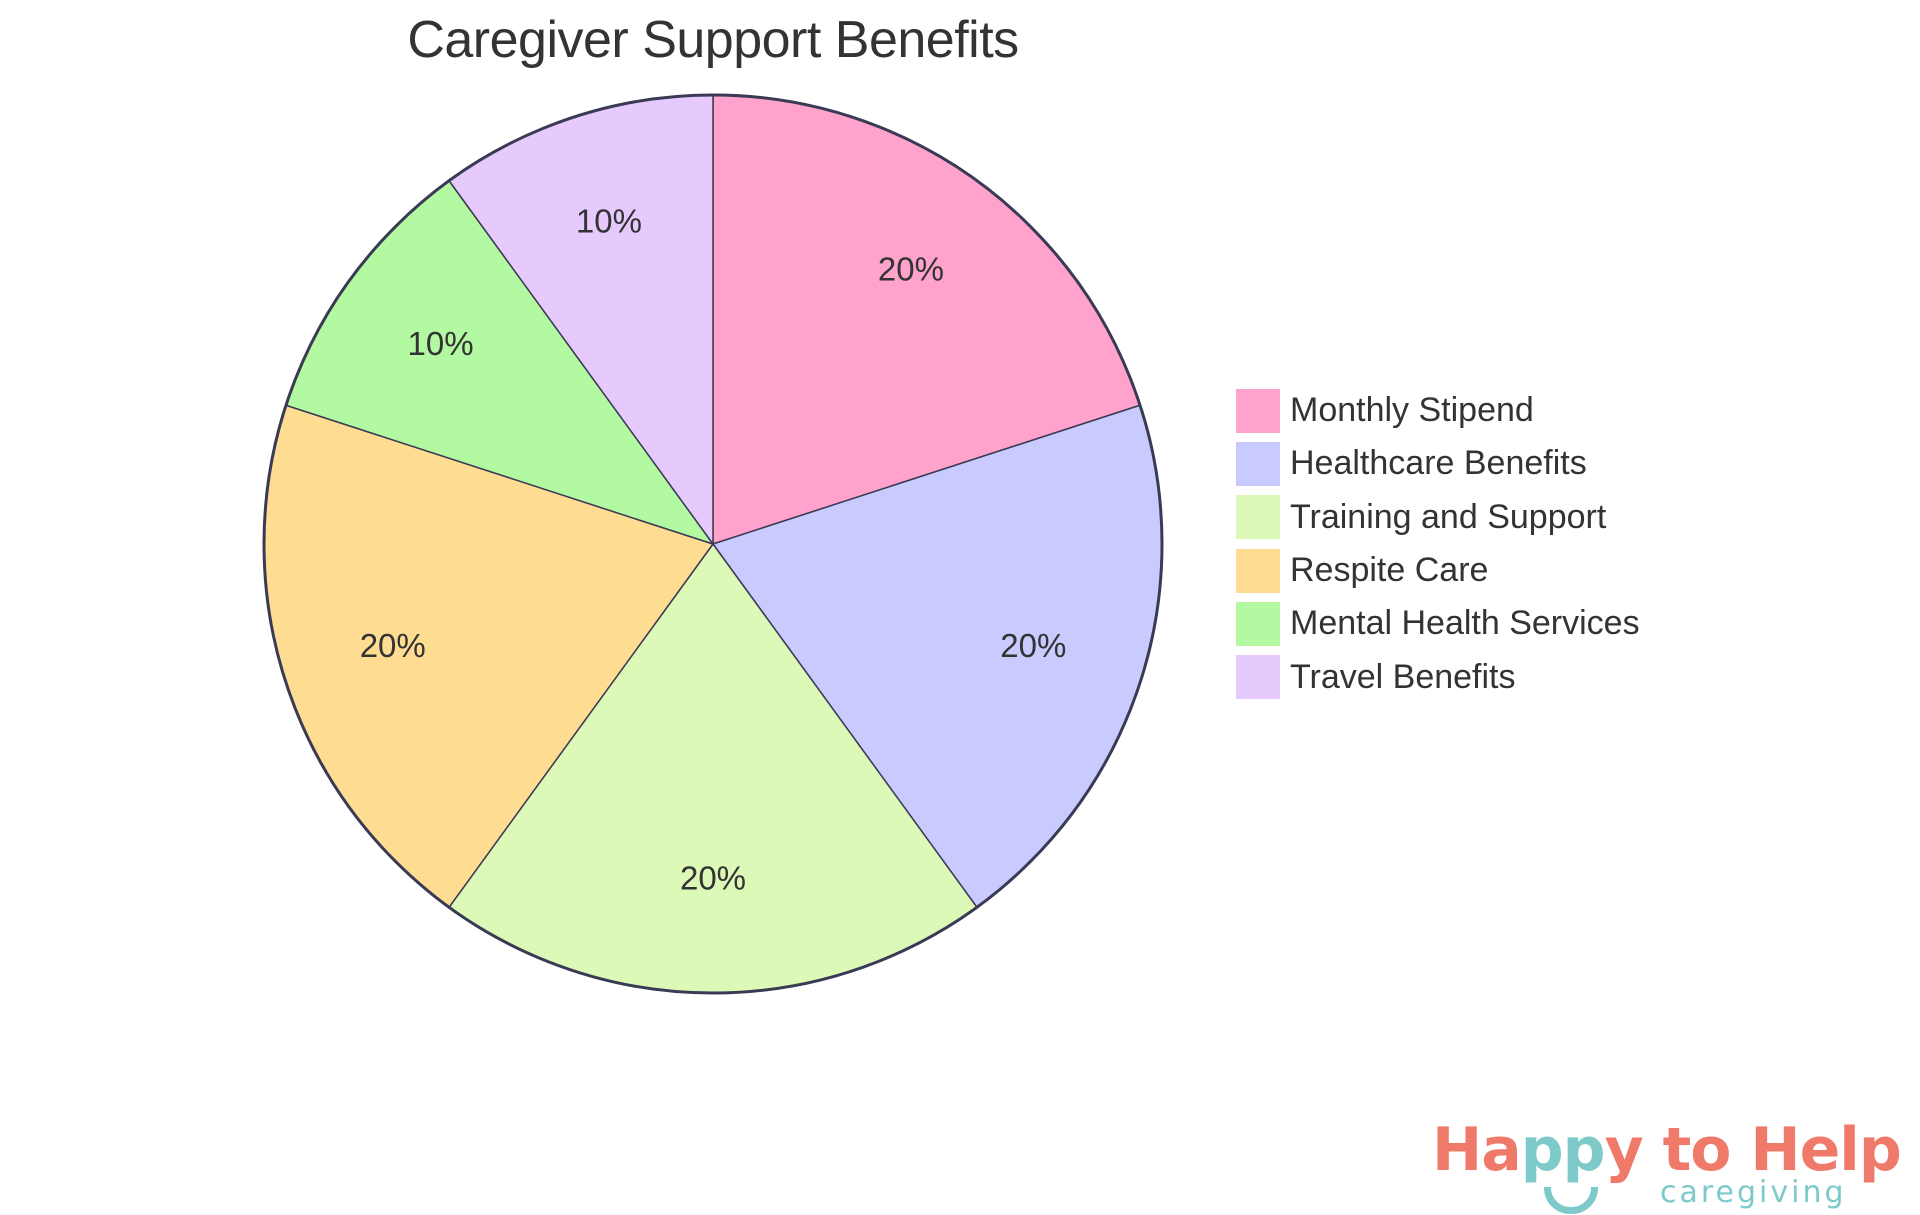  Describe the element at coordinates (713, 877) in the screenshot. I see `slice-label-training-support: 20%` at that location.